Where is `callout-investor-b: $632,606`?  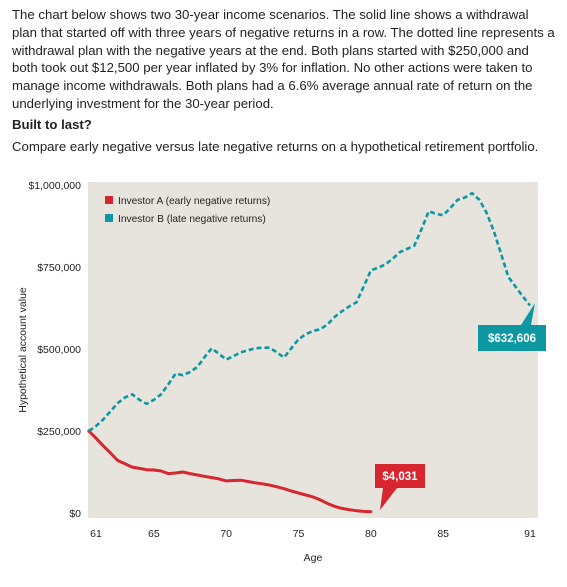
callout-investor-b: $632,606 is located at coordinates (512, 327).